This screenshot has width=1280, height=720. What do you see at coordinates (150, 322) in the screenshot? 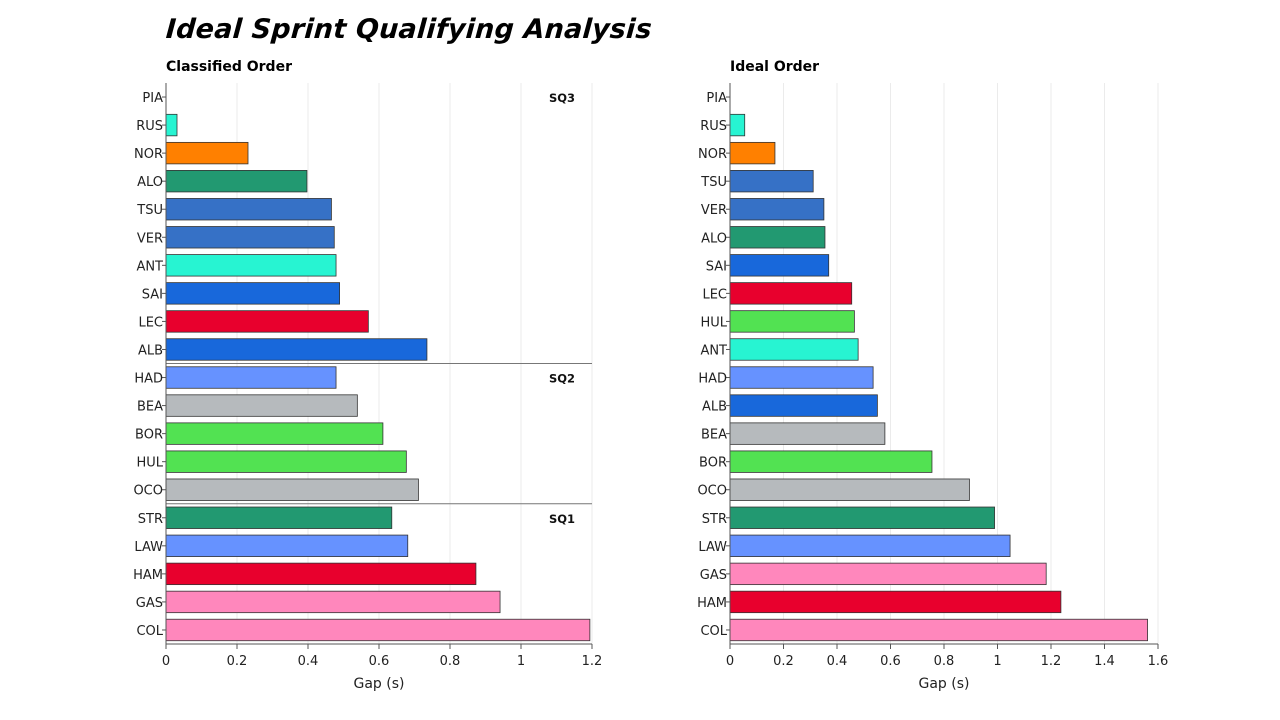
I see `left-ytick-label-lec: LEC` at bounding box center [150, 322].